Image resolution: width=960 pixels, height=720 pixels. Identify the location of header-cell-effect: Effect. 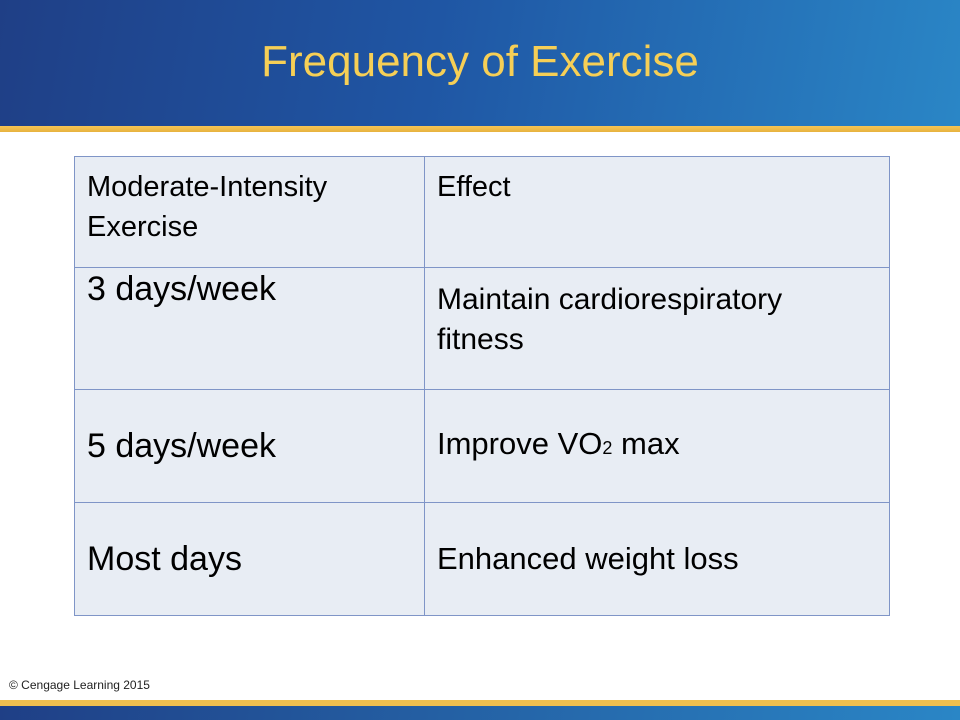
(657, 212).